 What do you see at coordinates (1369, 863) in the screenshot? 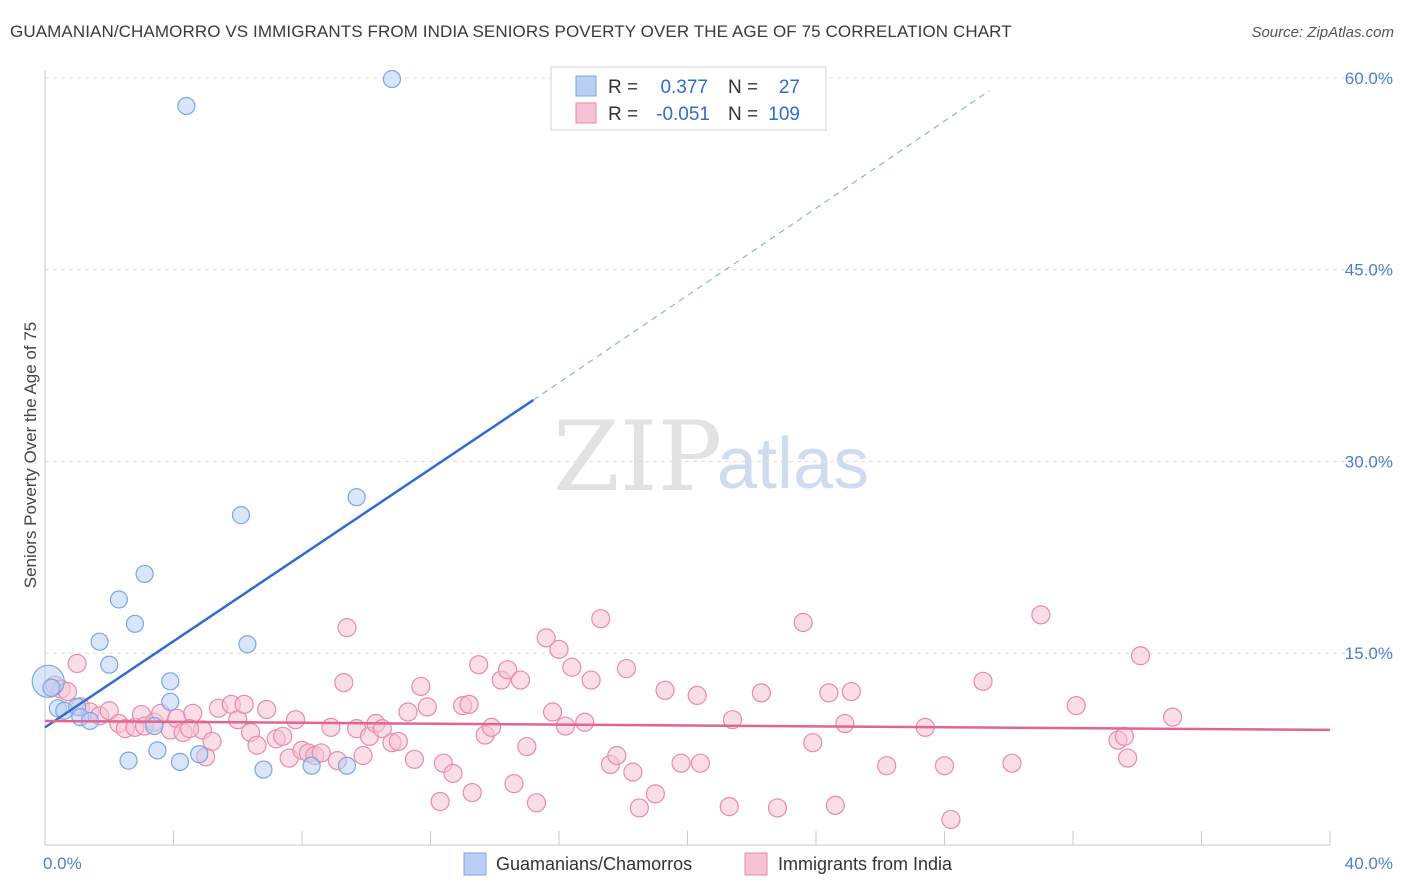
I see `x-tick-label-max: 40.0%` at bounding box center [1369, 863].